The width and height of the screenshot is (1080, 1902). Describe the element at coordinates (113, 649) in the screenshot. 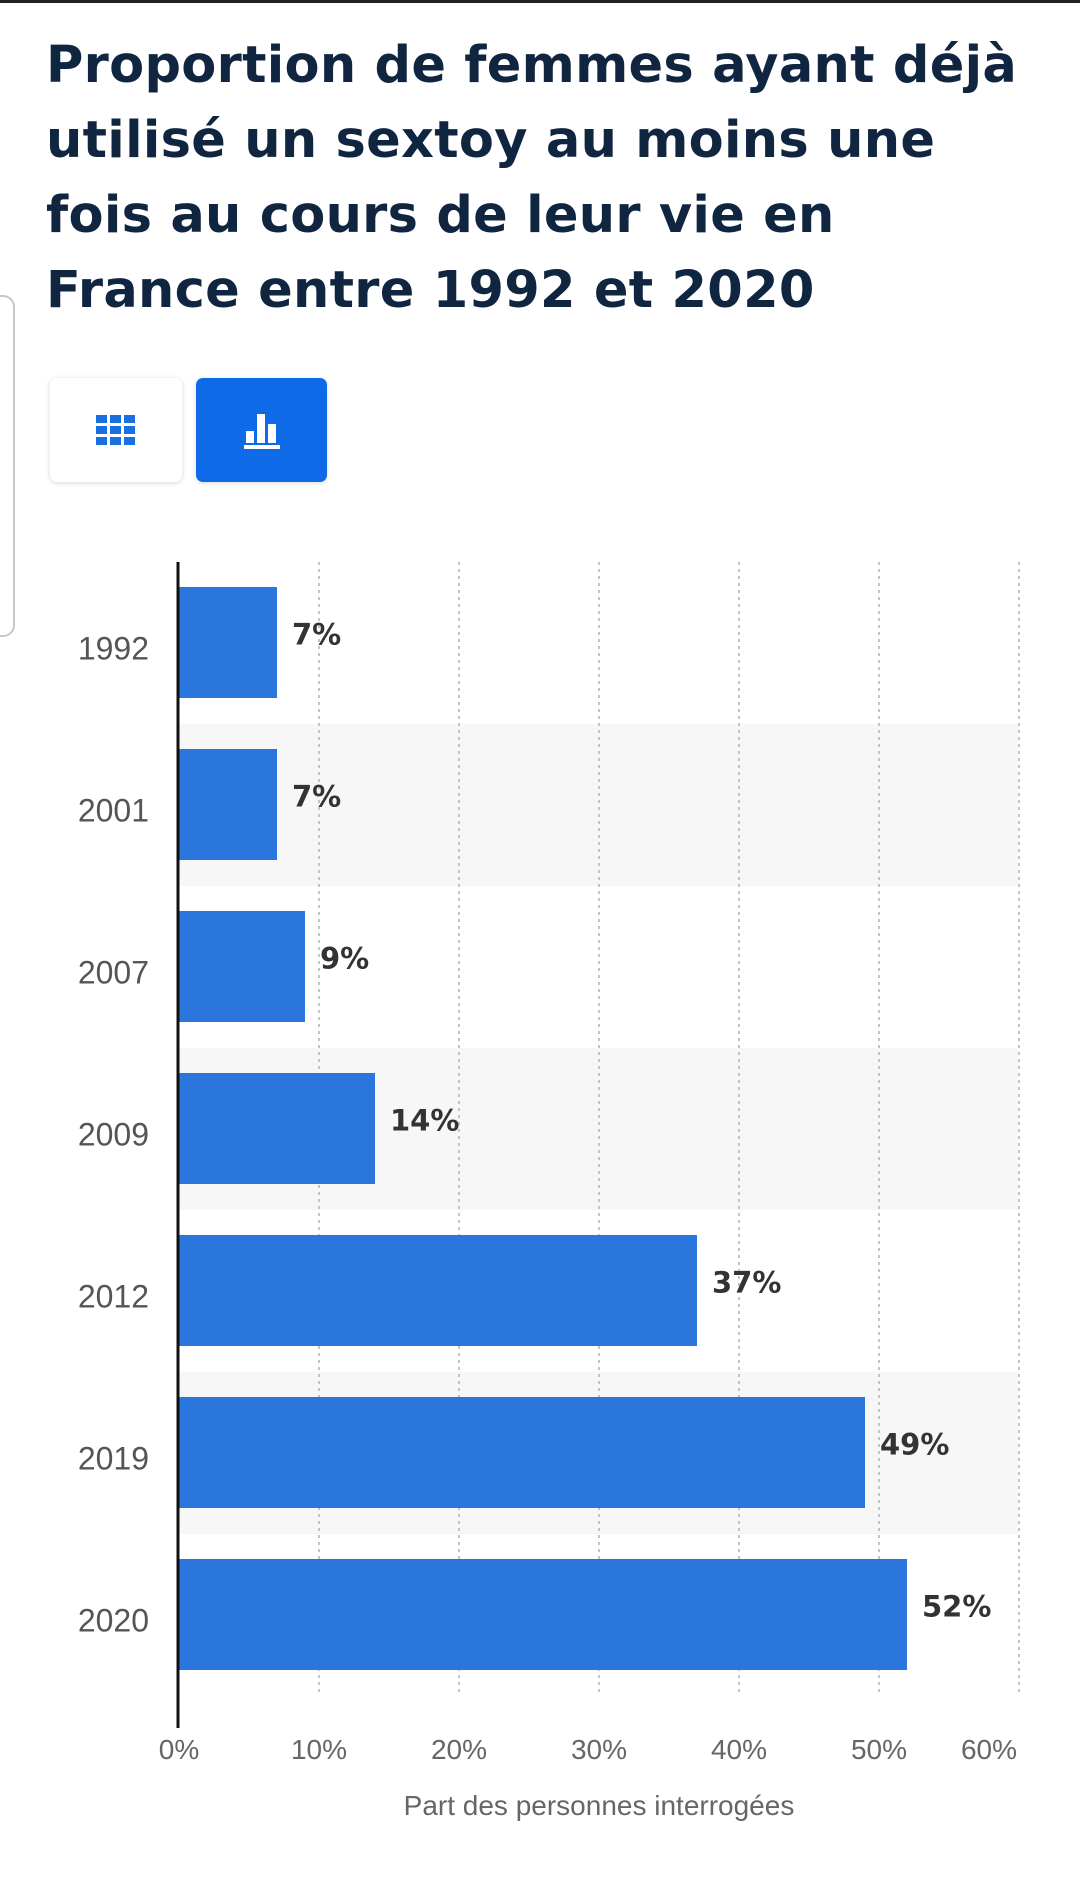

I see `category-label: 1992` at that location.